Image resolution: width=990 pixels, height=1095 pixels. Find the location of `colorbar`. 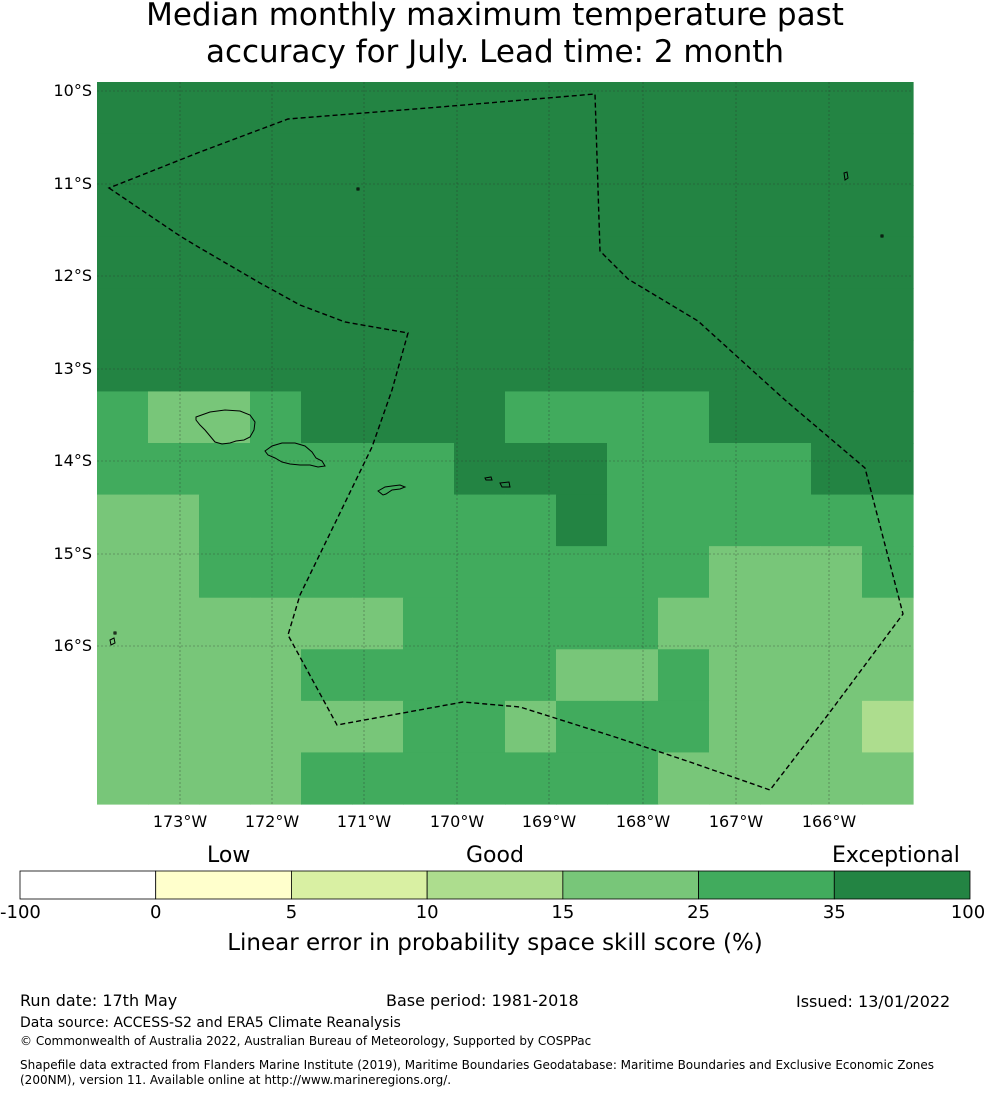

colorbar is located at coordinates (495, 885).